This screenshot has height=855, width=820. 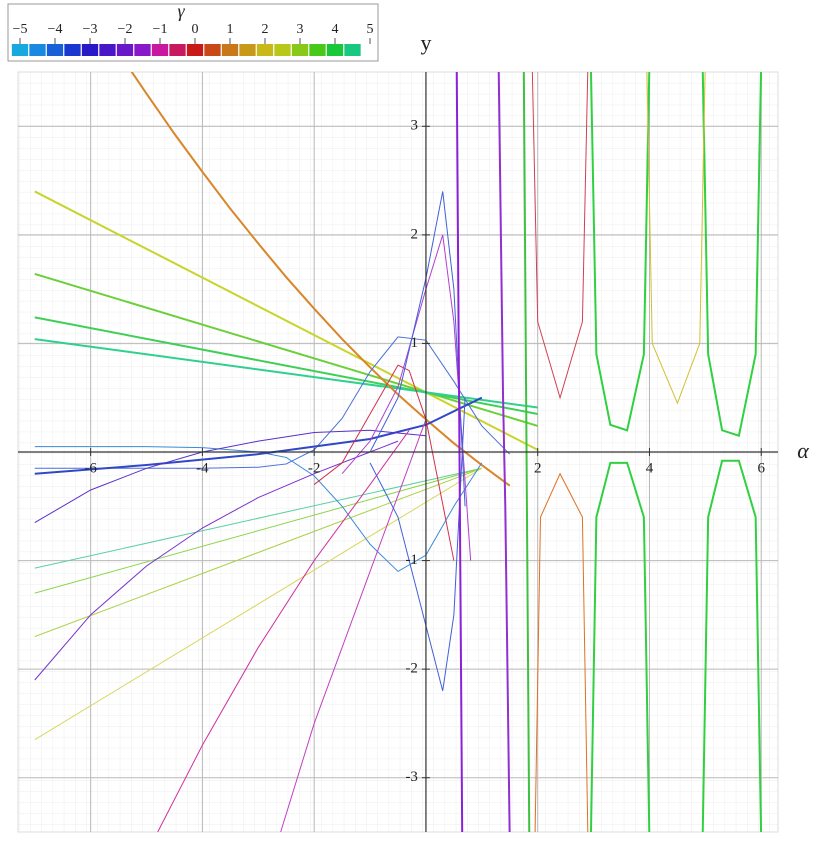 I want to click on colorbar: γ −5 −4 −3 −2 −1 0 1 2 3 4 5, so click(x=193, y=31).